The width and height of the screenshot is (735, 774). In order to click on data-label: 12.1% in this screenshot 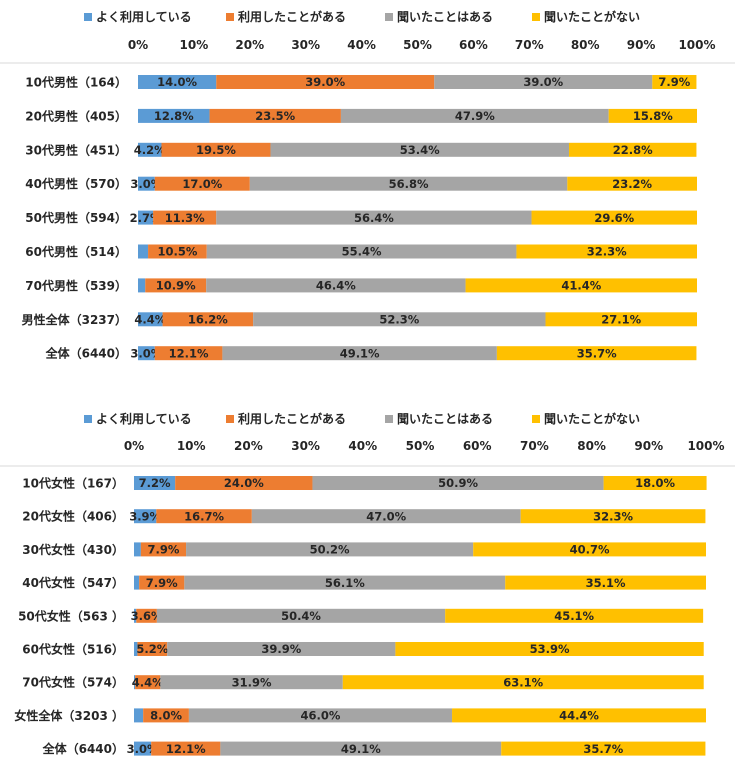, I will do `click(186, 749)`.